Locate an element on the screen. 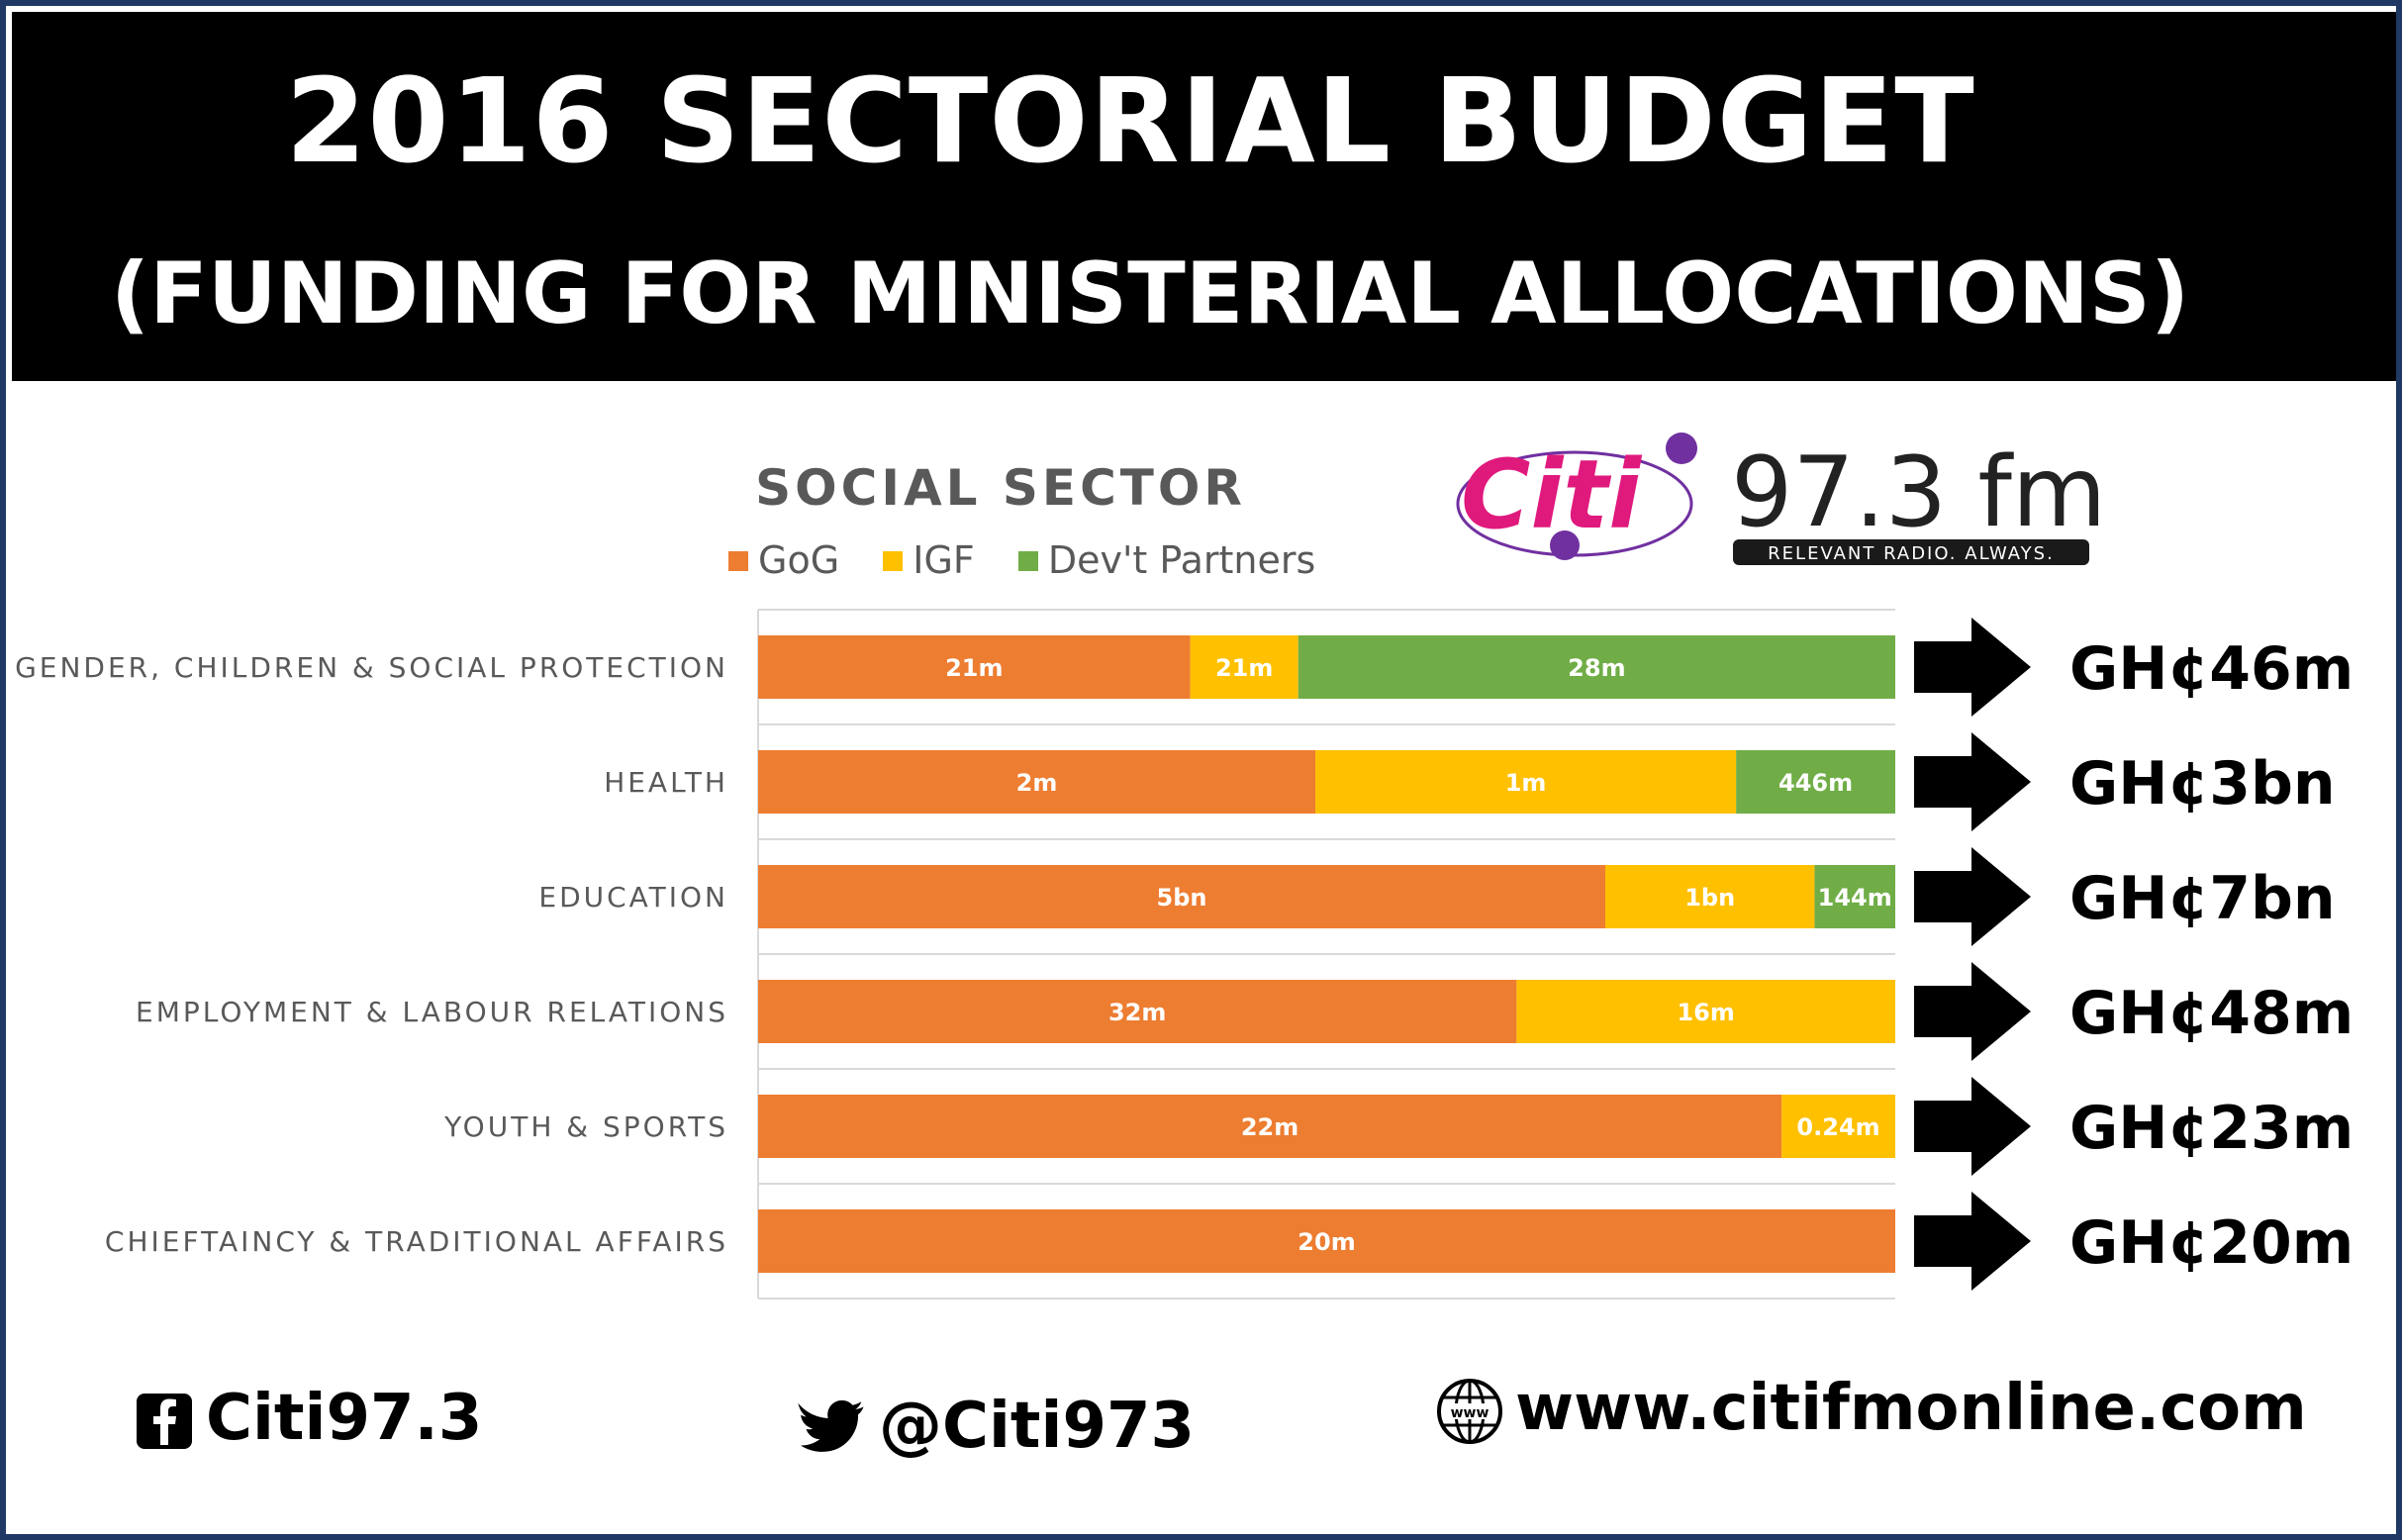 The width and height of the screenshot is (2402, 1540). data-label: 16m is located at coordinates (1706, 1012).